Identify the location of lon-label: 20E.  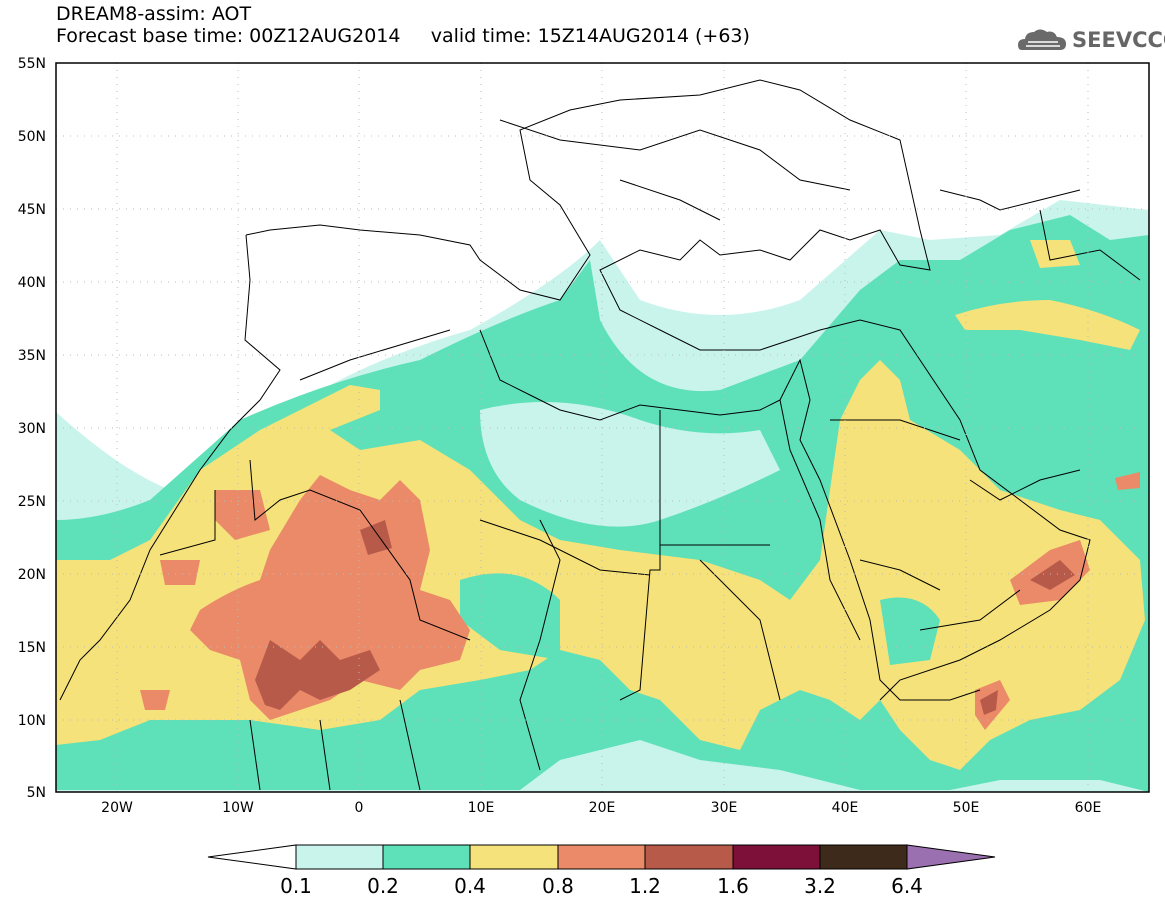
(602, 808).